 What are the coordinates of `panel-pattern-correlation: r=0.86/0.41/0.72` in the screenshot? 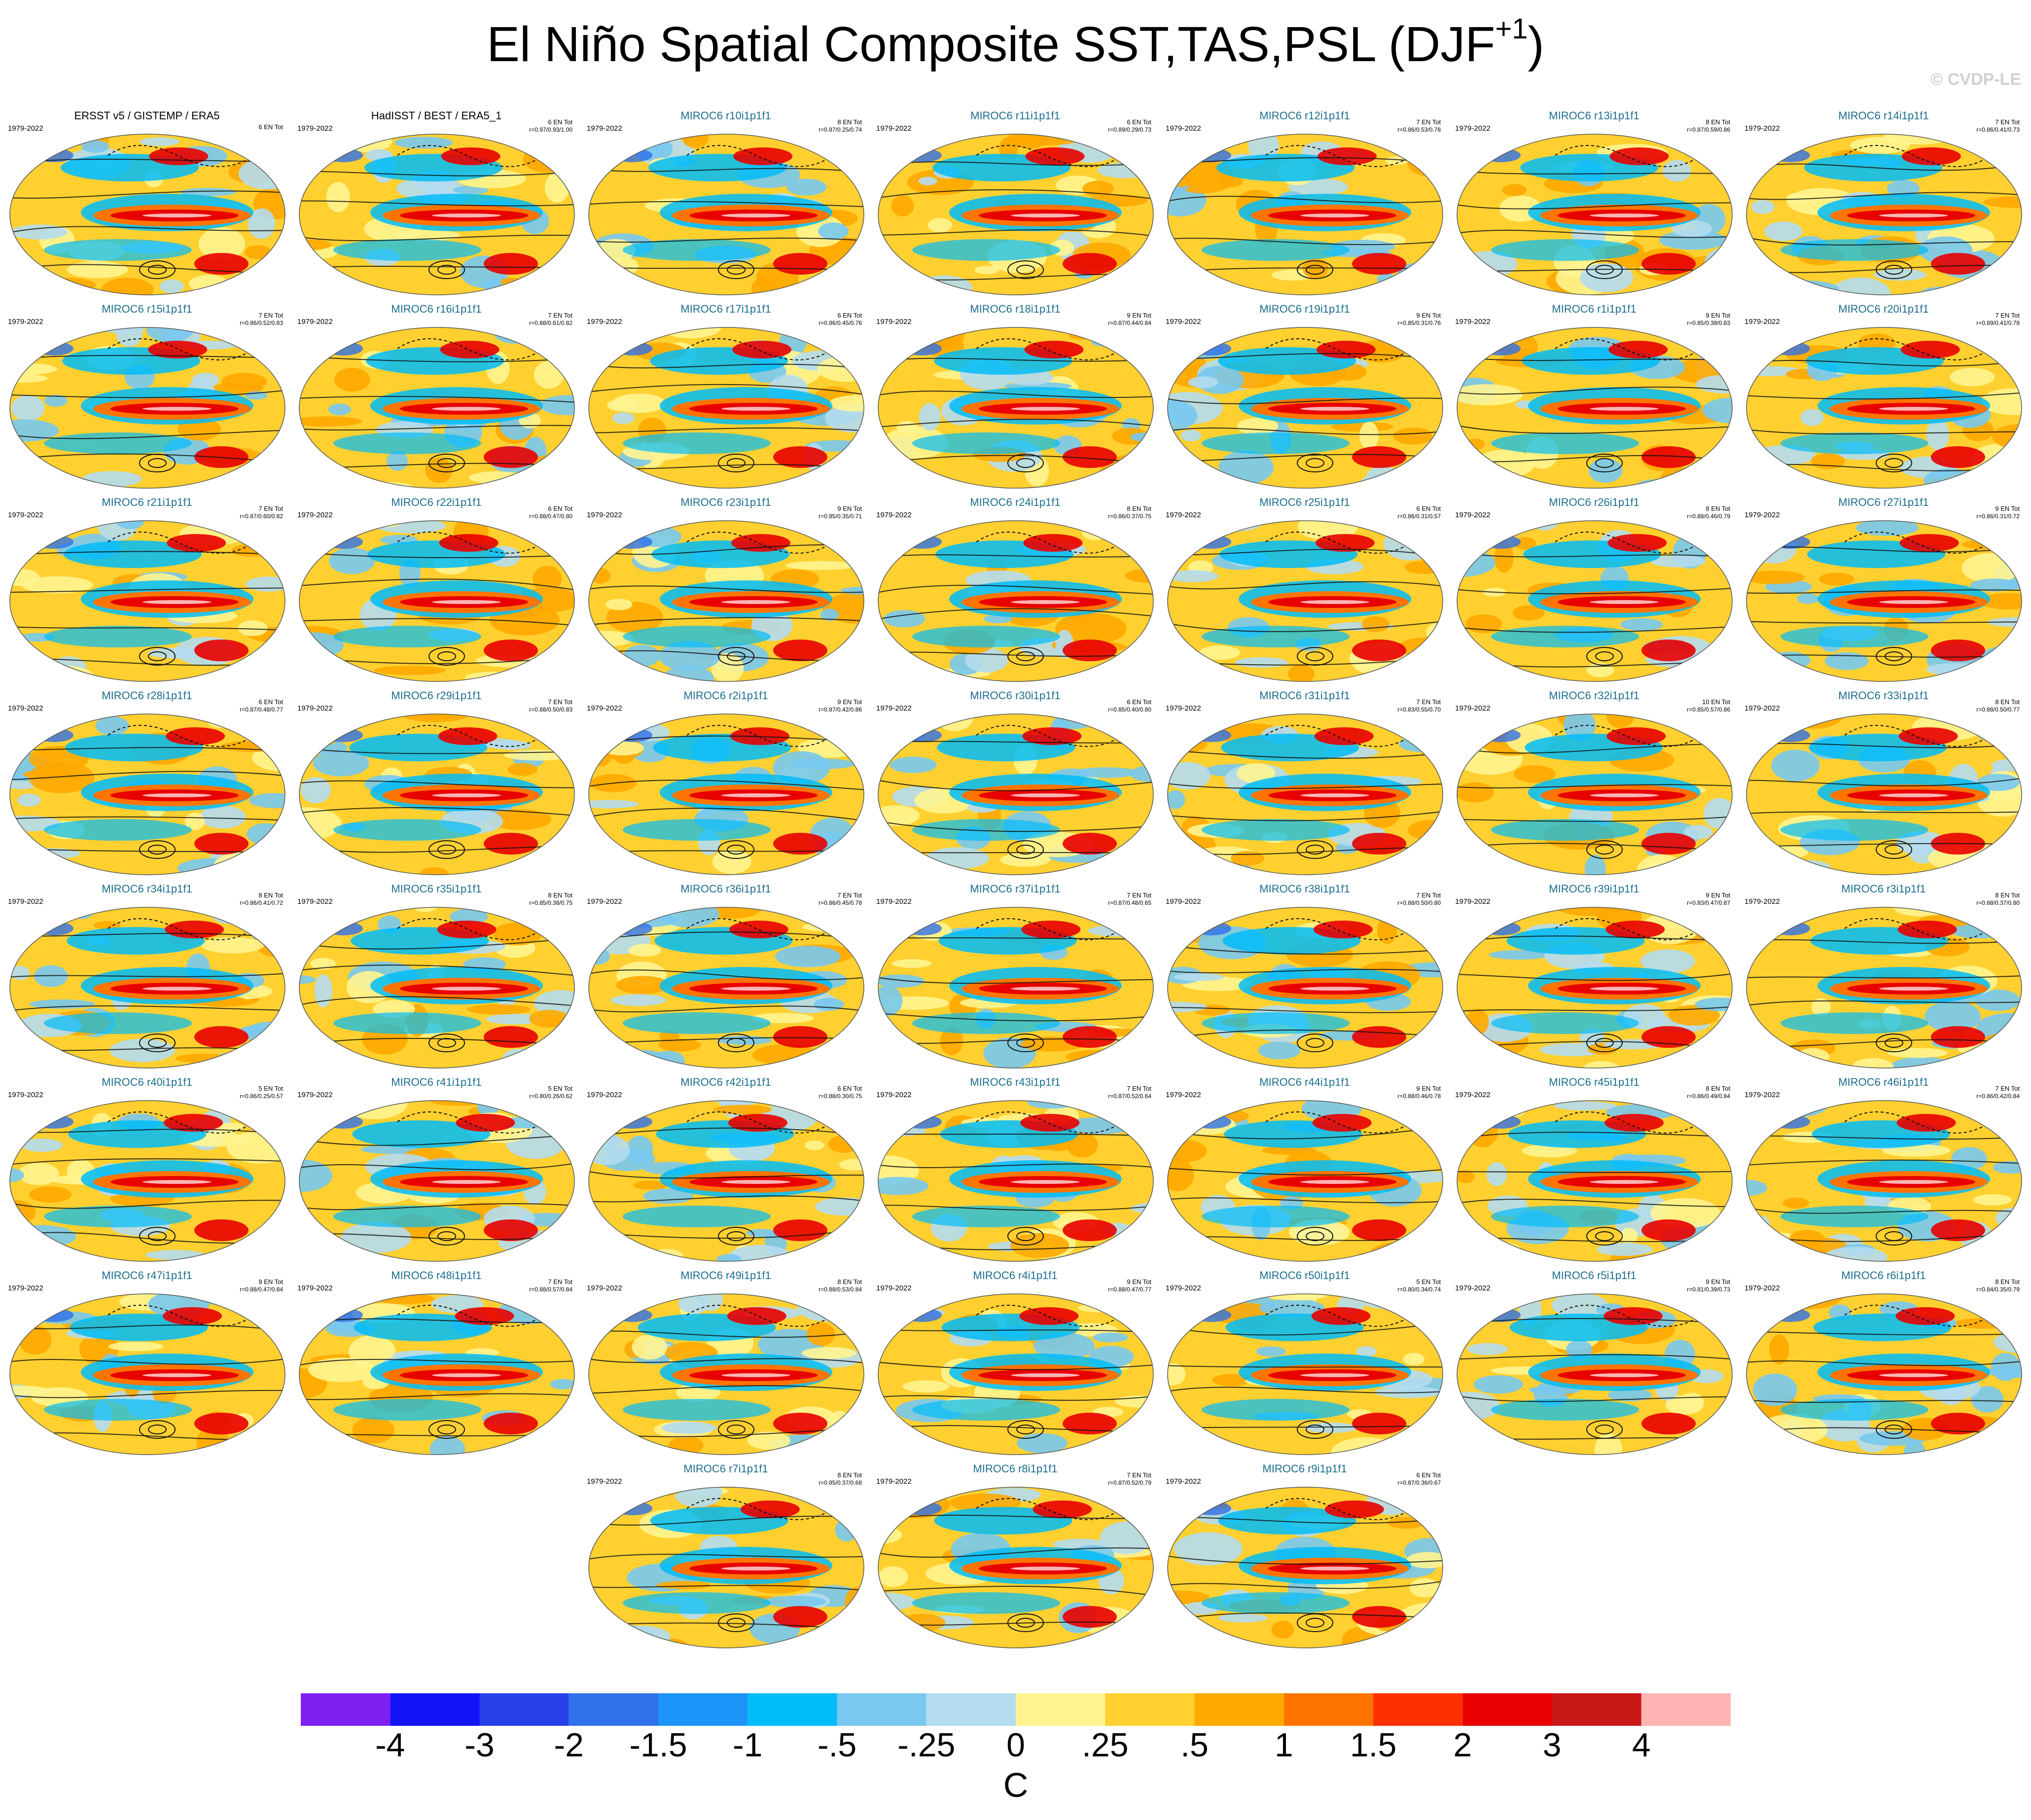 It's located at (261, 902).